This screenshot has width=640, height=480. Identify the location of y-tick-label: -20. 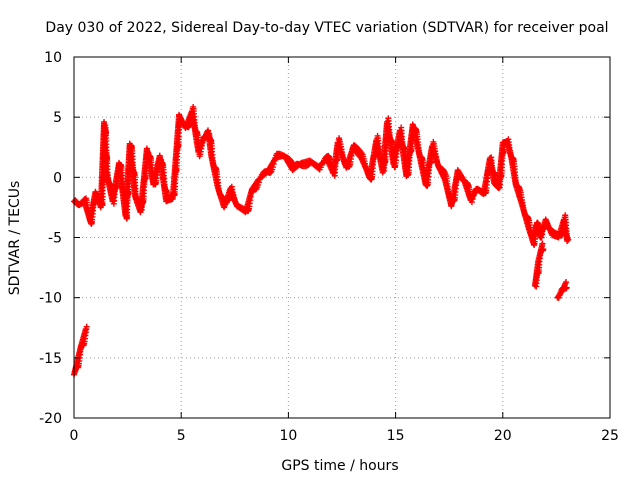
(50, 419).